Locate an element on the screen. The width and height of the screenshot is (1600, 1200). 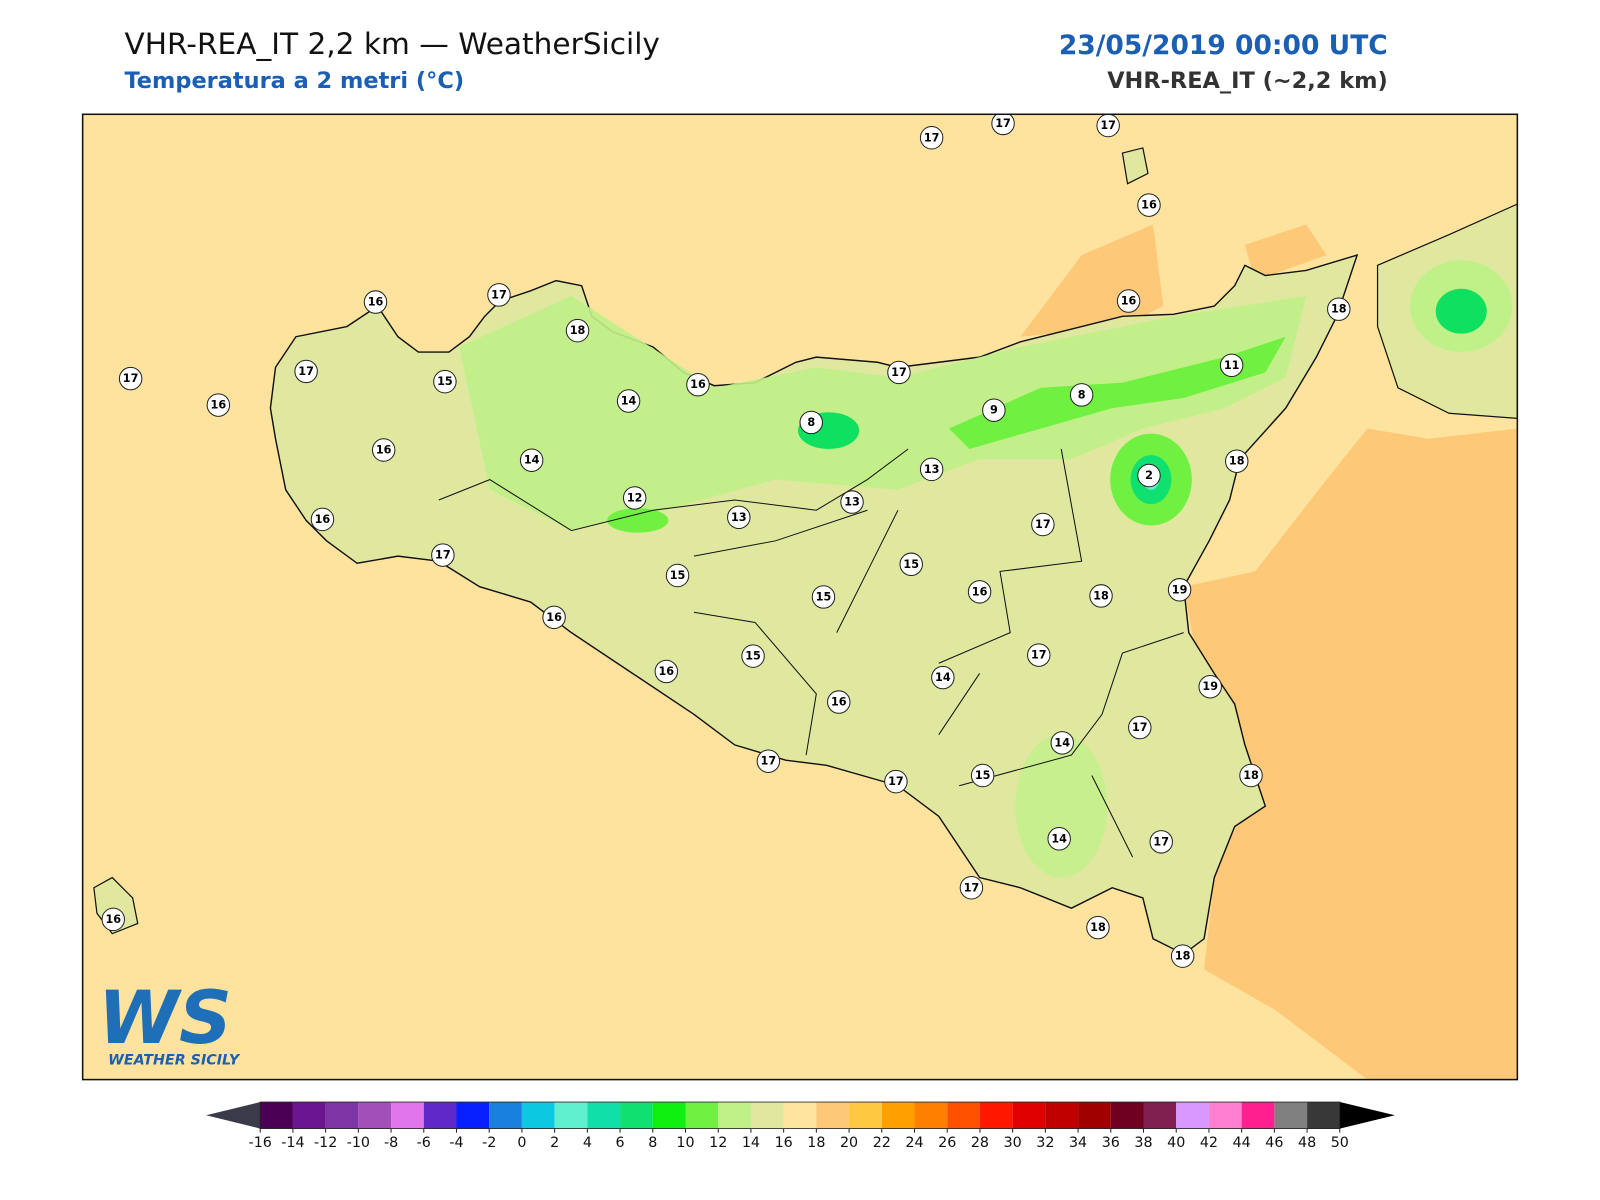
station: 2 is located at coordinates (1149, 475).